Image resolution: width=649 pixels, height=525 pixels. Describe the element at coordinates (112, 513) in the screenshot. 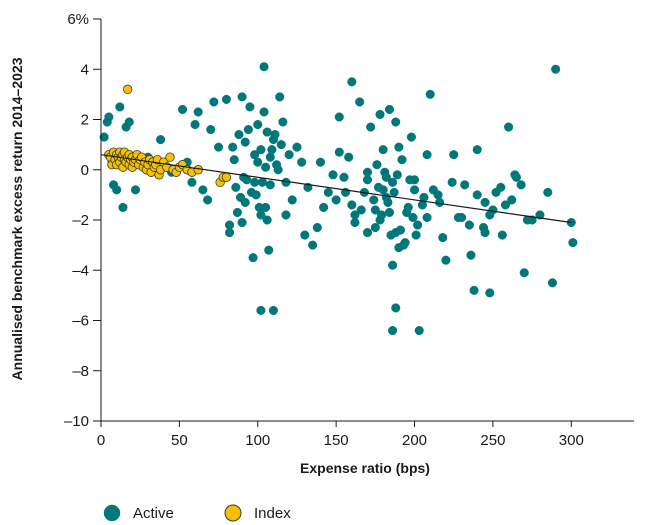

I see `legend-active-marker` at that location.